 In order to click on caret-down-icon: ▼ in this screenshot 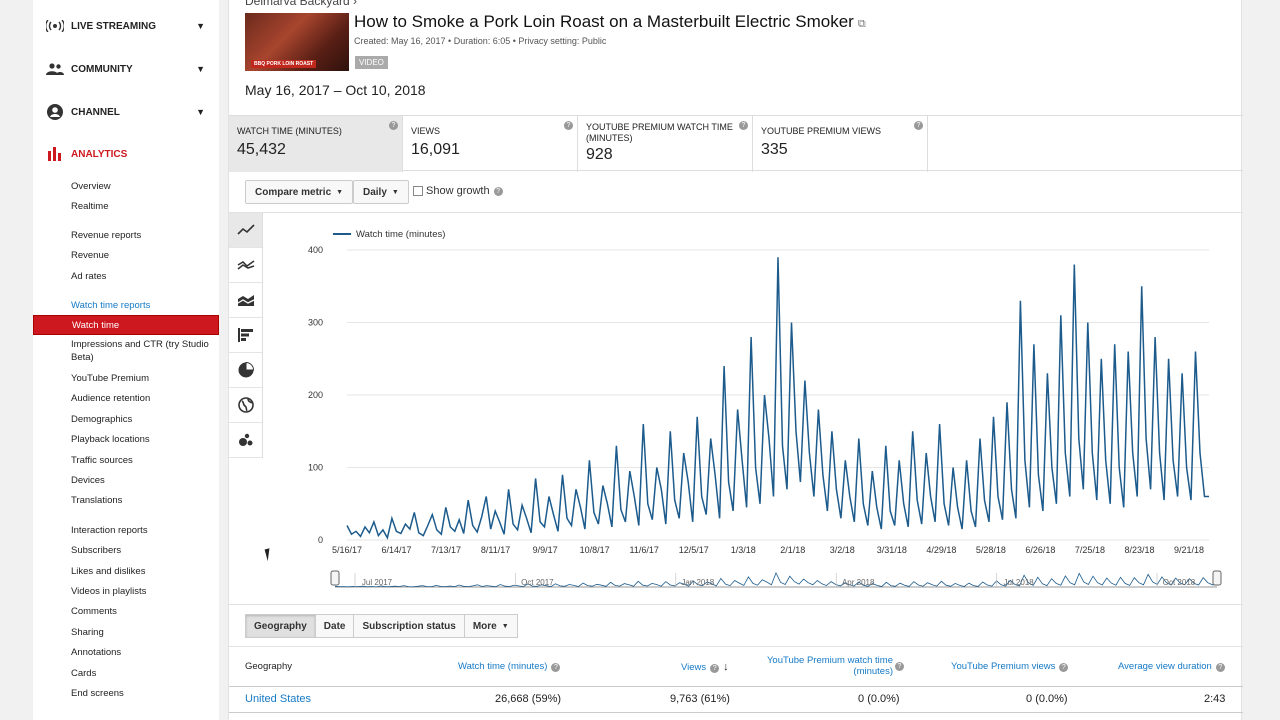, I will do `click(505, 626)`.